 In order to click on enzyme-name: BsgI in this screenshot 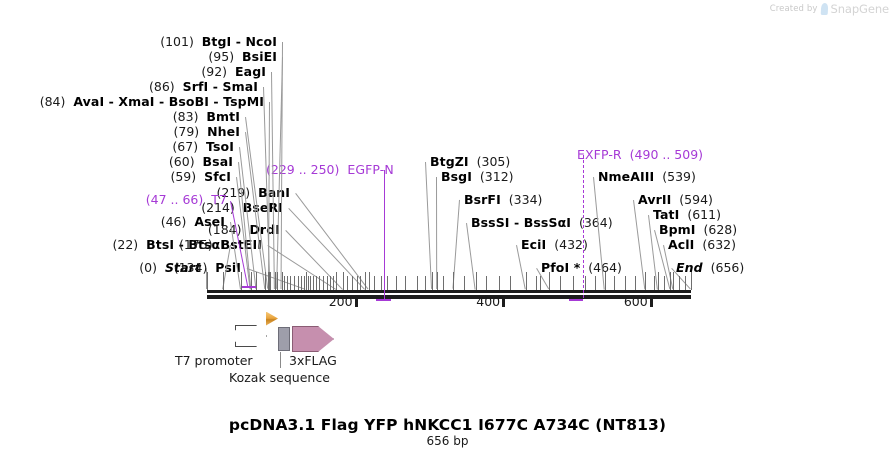, I will do `click(456, 176)`.